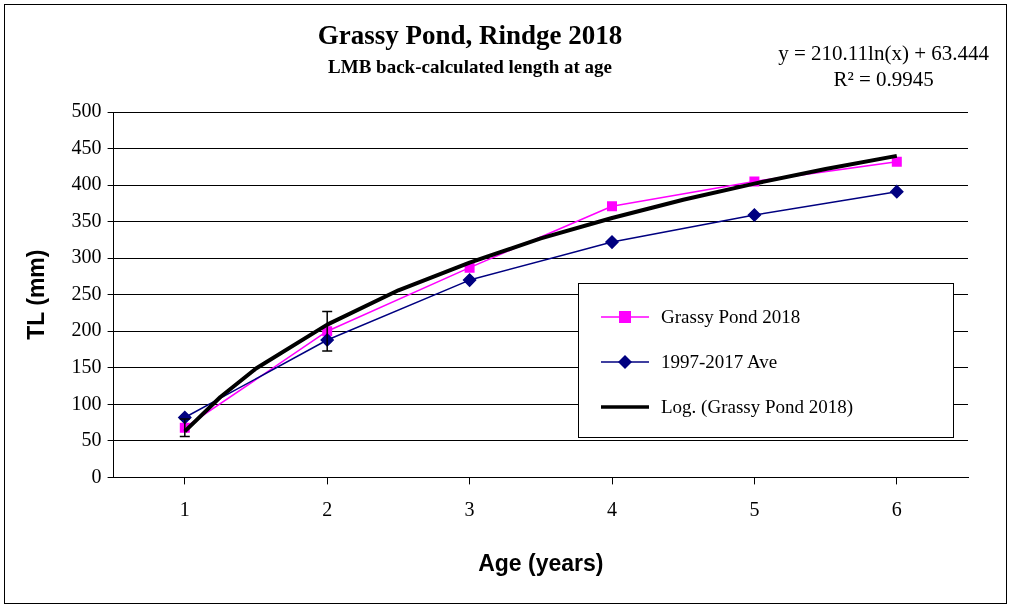 This screenshot has height=610, width=1013. What do you see at coordinates (541, 562) in the screenshot?
I see `x-axis-title: Age (years)` at bounding box center [541, 562].